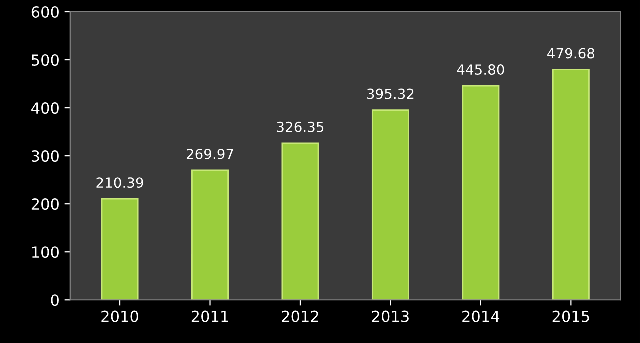 The image size is (640, 343). Describe the element at coordinates (480, 70) in the screenshot. I see `data-label: 445.80` at that location.